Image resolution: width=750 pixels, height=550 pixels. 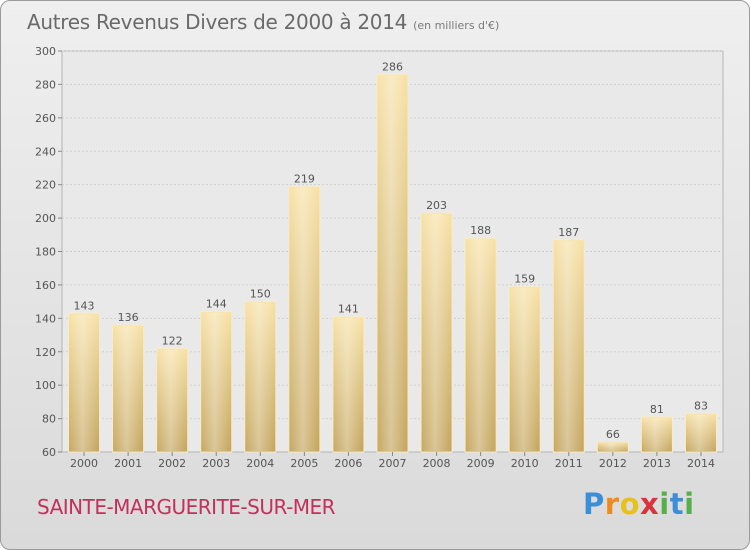 I want to click on y-tick-label: 120, so click(x=45, y=352).